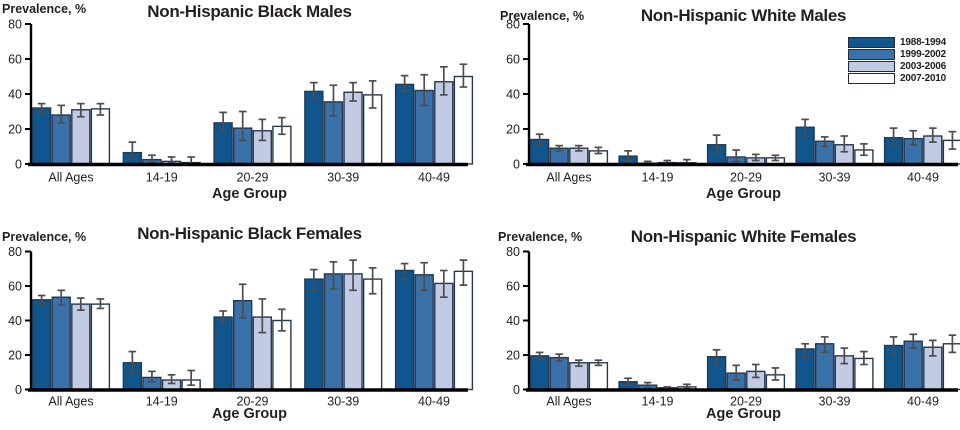 The image size is (960, 430). What do you see at coordinates (249, 233) in the screenshot?
I see `panel-title: Non-Hispanic Black Females` at bounding box center [249, 233].